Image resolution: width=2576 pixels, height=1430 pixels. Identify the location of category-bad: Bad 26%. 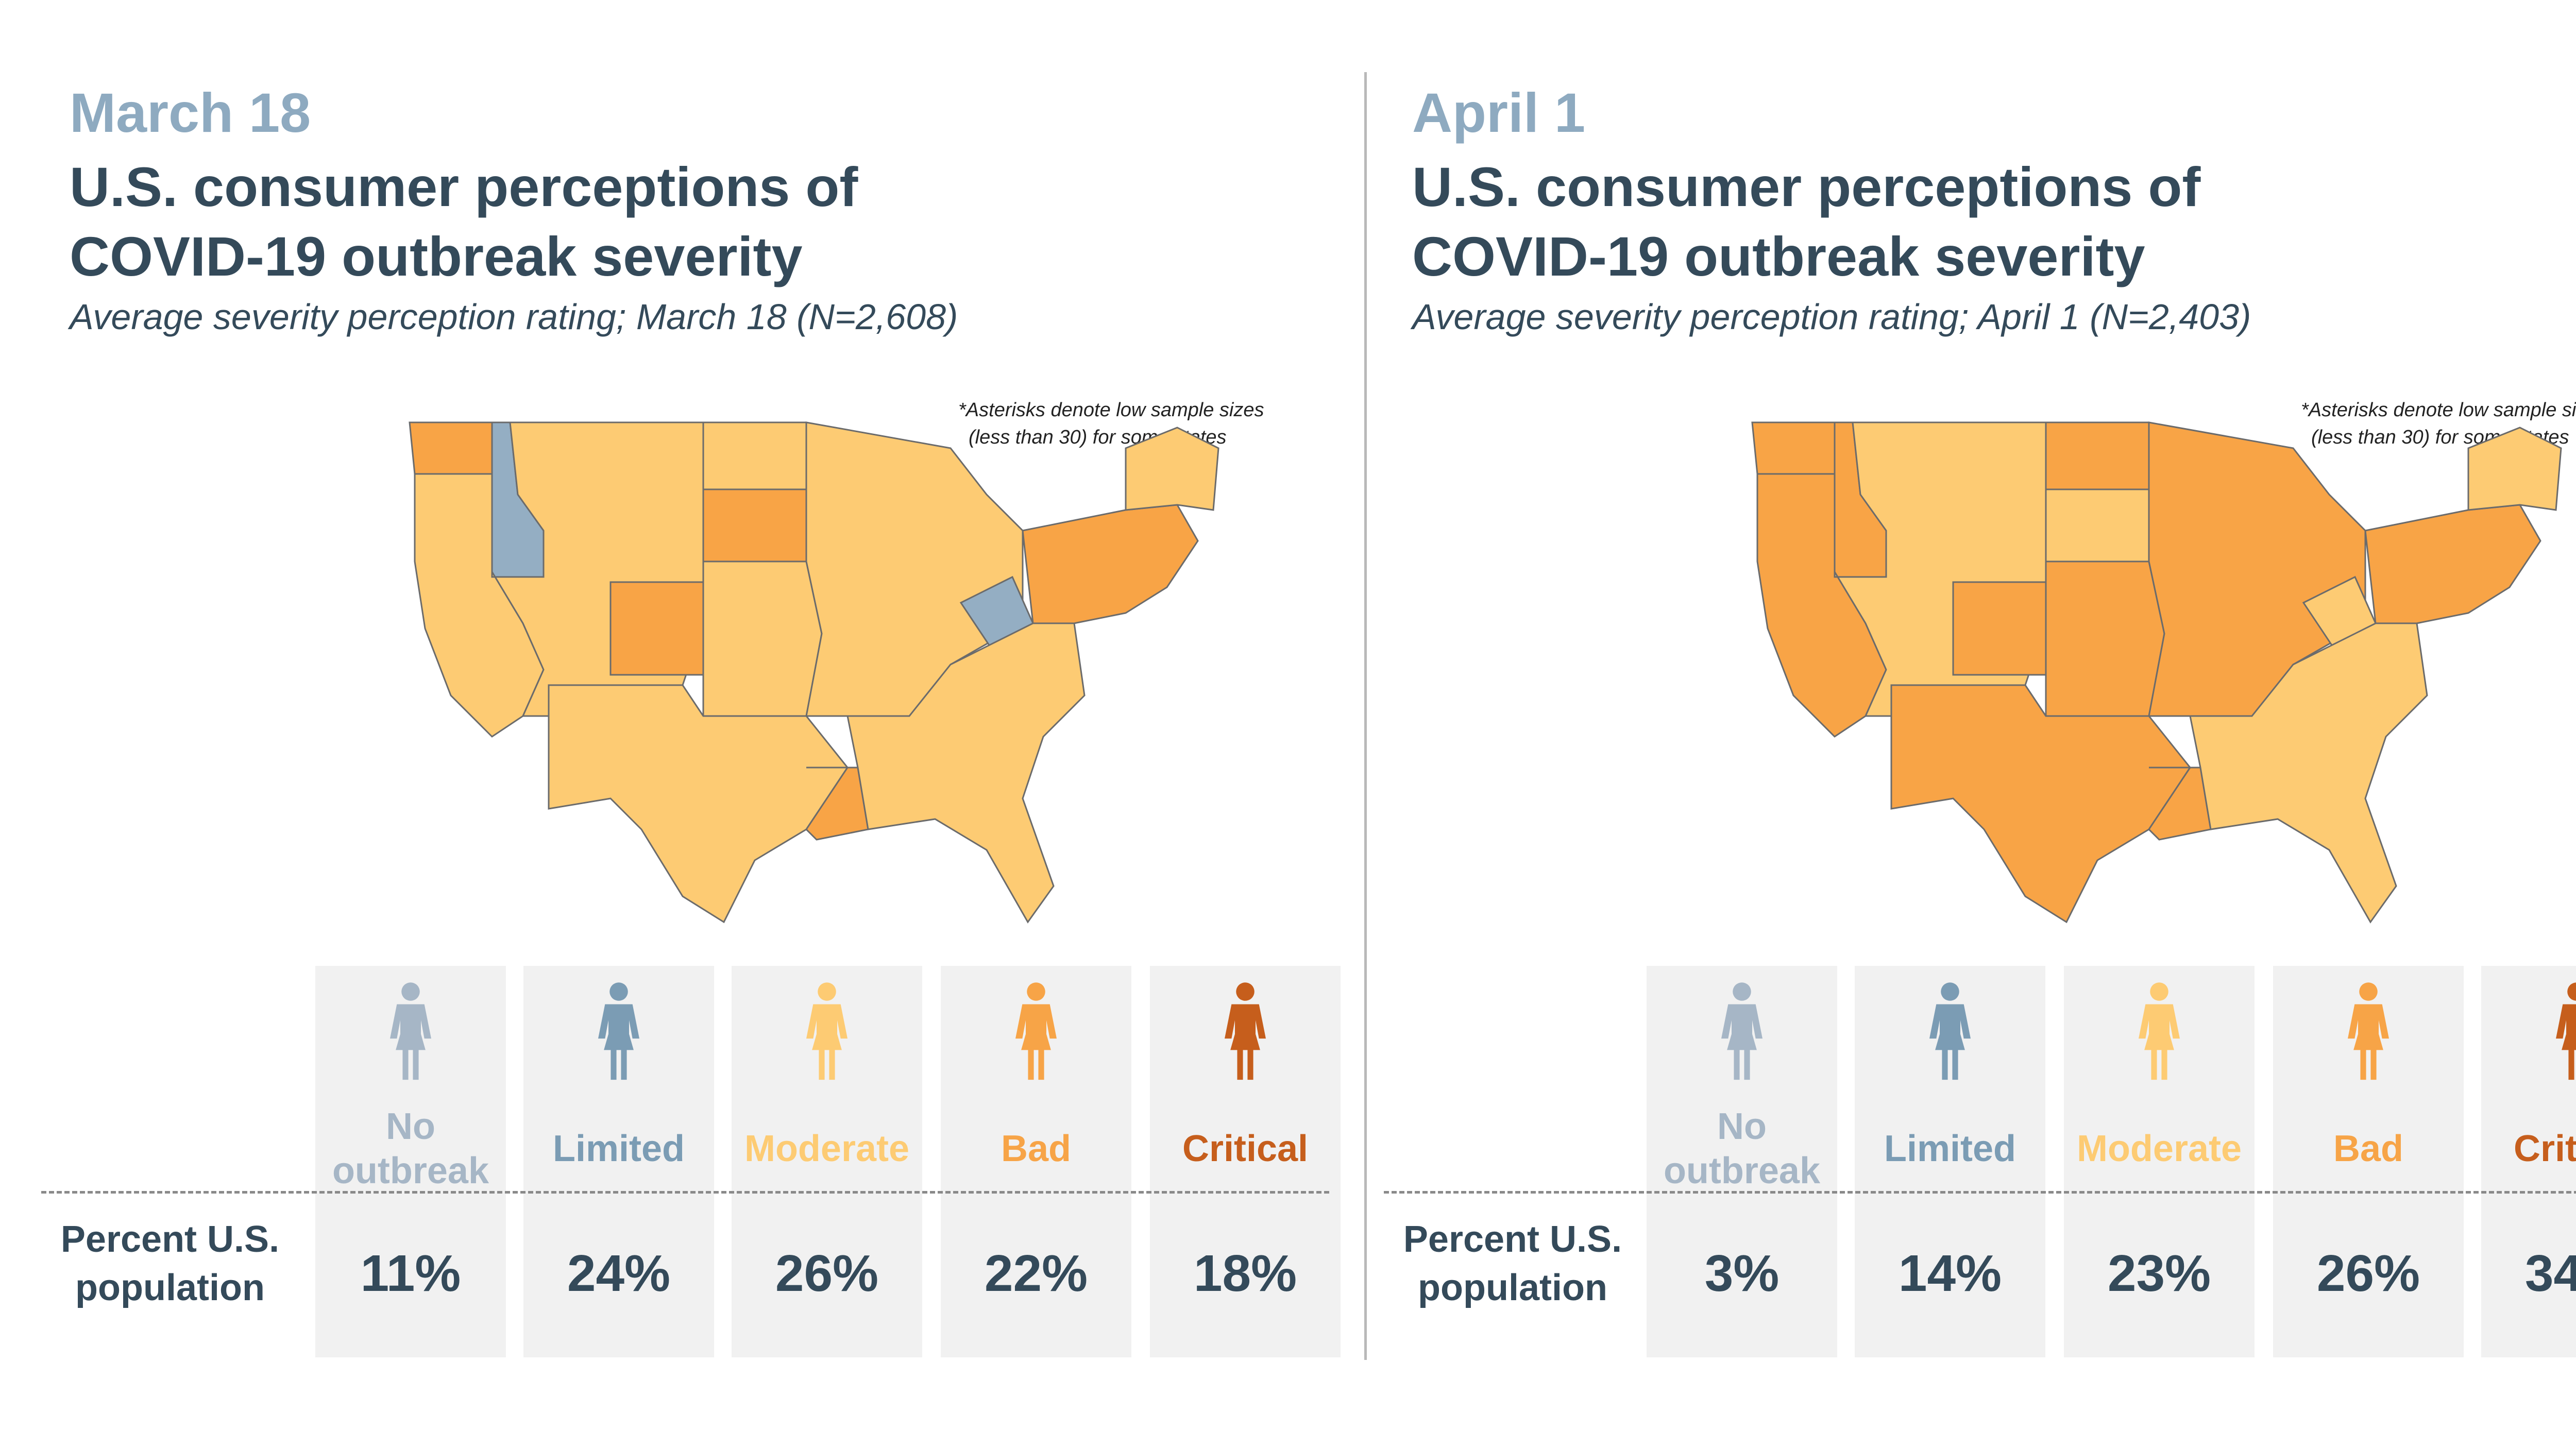
(2368, 1161).